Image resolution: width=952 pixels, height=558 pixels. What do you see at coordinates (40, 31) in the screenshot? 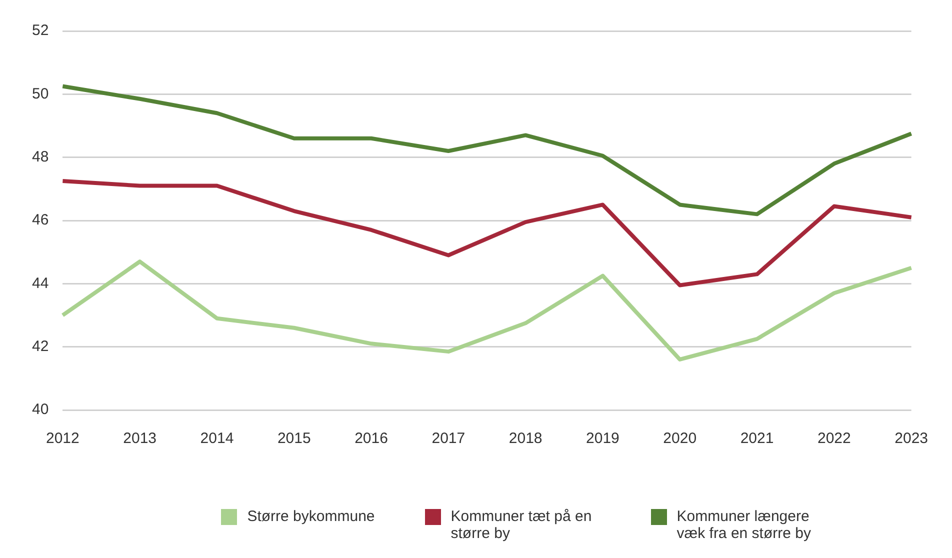
I see `y-tick-label: 52` at bounding box center [40, 31].